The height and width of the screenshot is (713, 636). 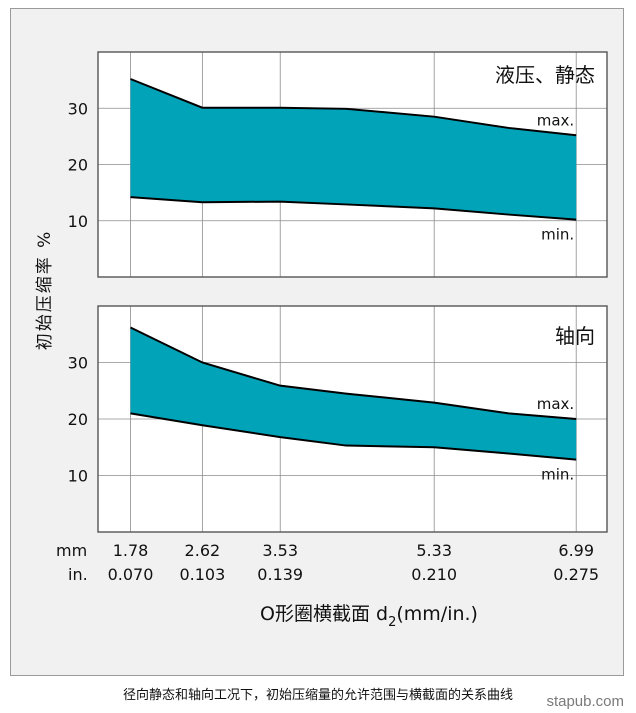 What do you see at coordinates (324, 614) in the screenshot?
I see `x-axis-label-main: O形圈横截面 d` at bounding box center [324, 614].